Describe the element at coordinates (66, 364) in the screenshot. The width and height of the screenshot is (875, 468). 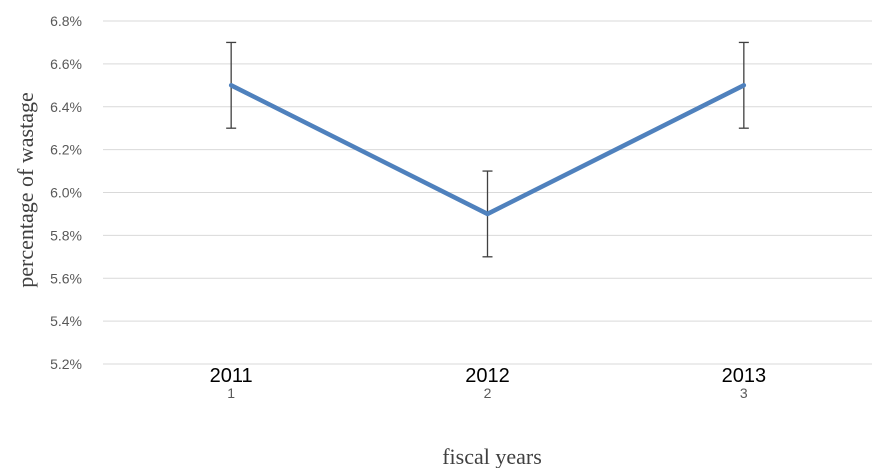
I see `y-tick-label: 5.2%` at that location.